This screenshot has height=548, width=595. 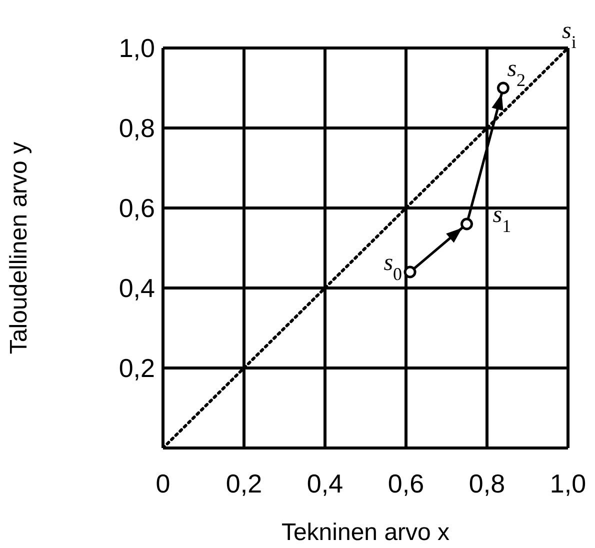 What do you see at coordinates (136, 208) in the screenshot?
I see `y-tick-label: 0,6` at bounding box center [136, 208].